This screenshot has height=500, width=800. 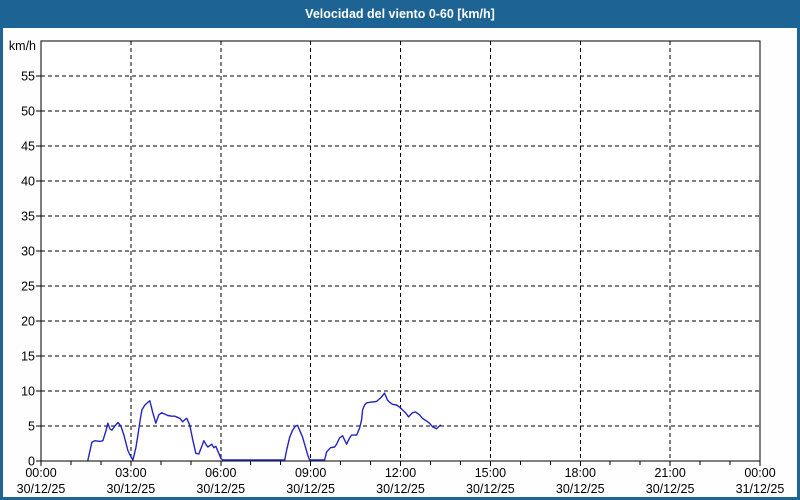 I want to click on y-tick-label: 15, so click(x=28, y=357).